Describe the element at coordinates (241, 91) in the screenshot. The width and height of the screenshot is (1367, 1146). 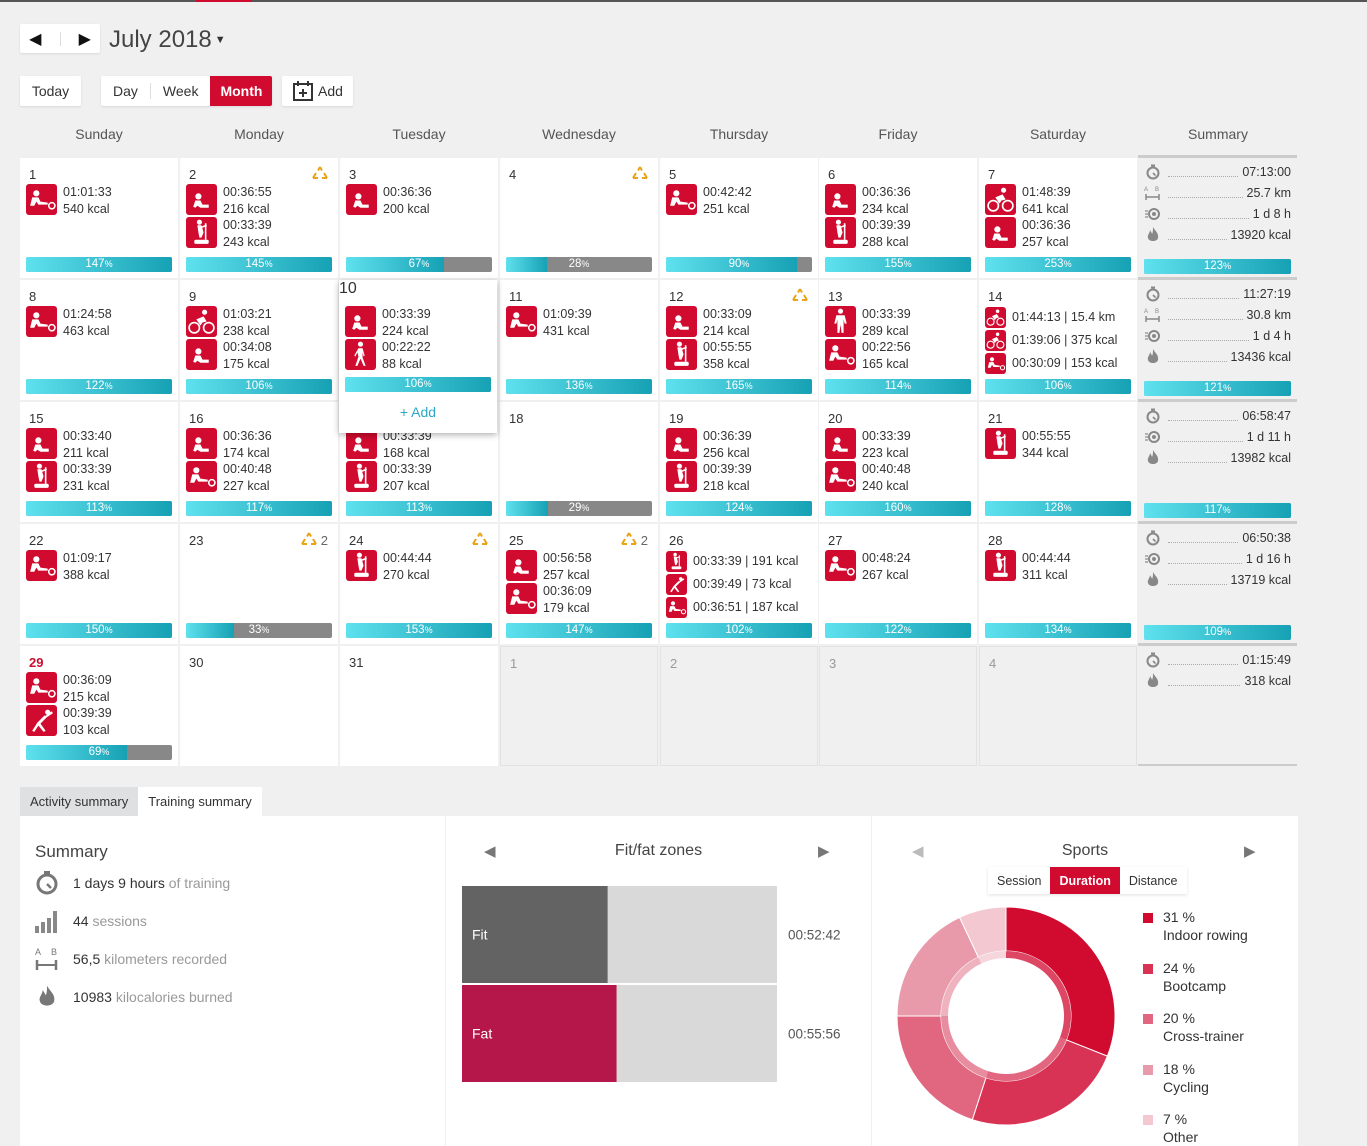
I see `view-month-button: Month` at that location.